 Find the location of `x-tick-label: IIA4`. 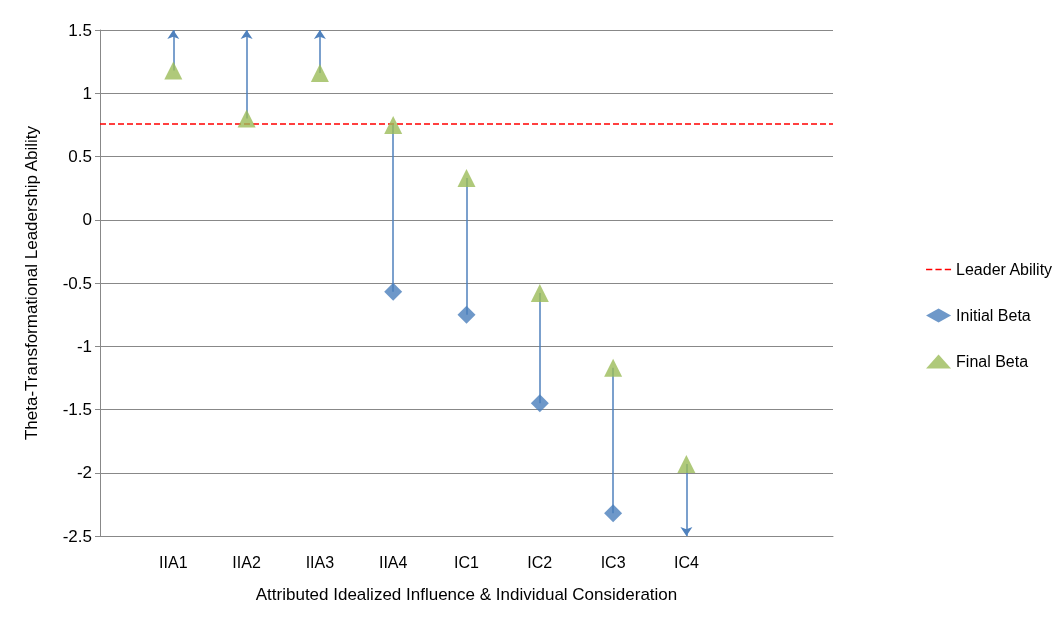

x-tick-label: IIA4 is located at coordinates (393, 562).